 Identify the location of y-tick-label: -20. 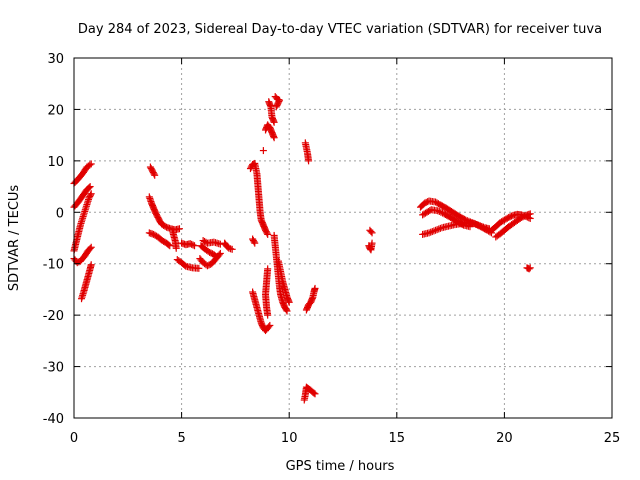
(53, 316).